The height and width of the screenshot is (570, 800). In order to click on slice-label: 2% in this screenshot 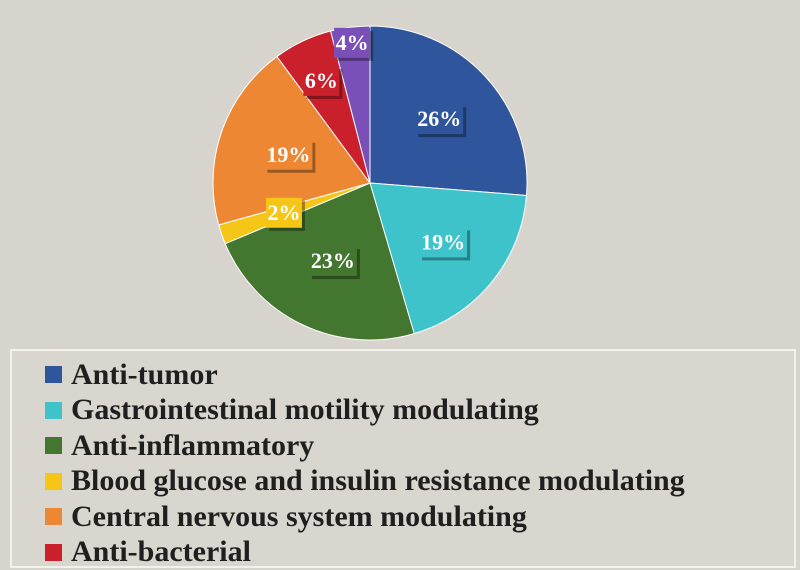, I will do `click(283, 212)`.